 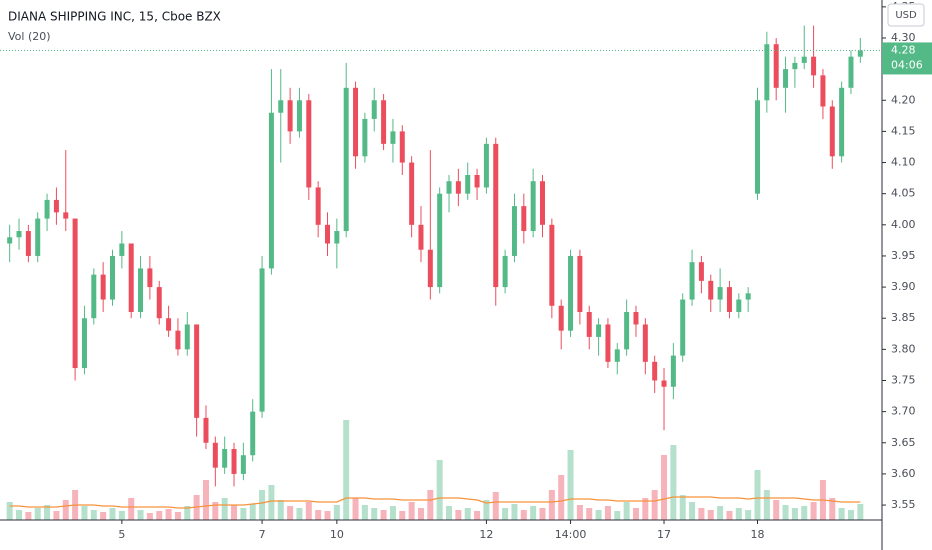 I want to click on y-tick-label: 3.95, so click(x=903, y=255).